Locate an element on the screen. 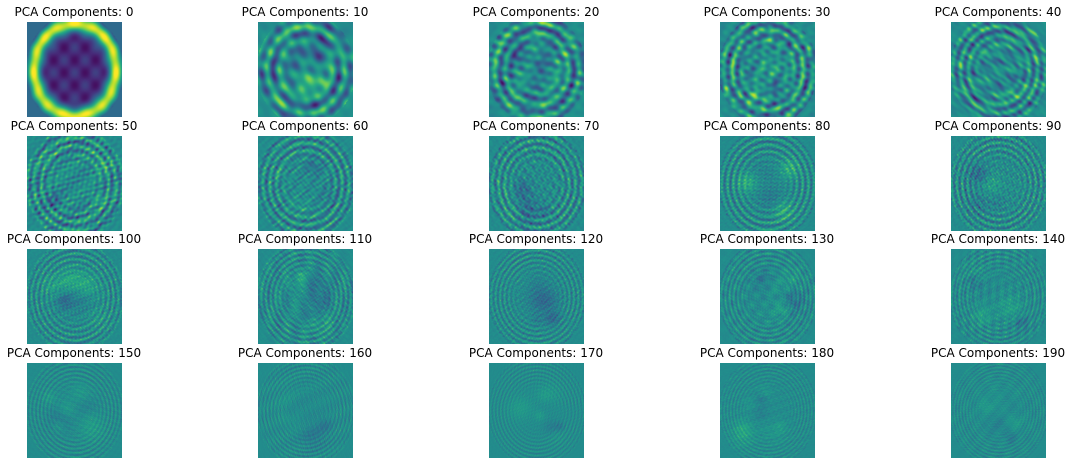  pca-panel: PCA Components: 110 is located at coordinates (305, 288).